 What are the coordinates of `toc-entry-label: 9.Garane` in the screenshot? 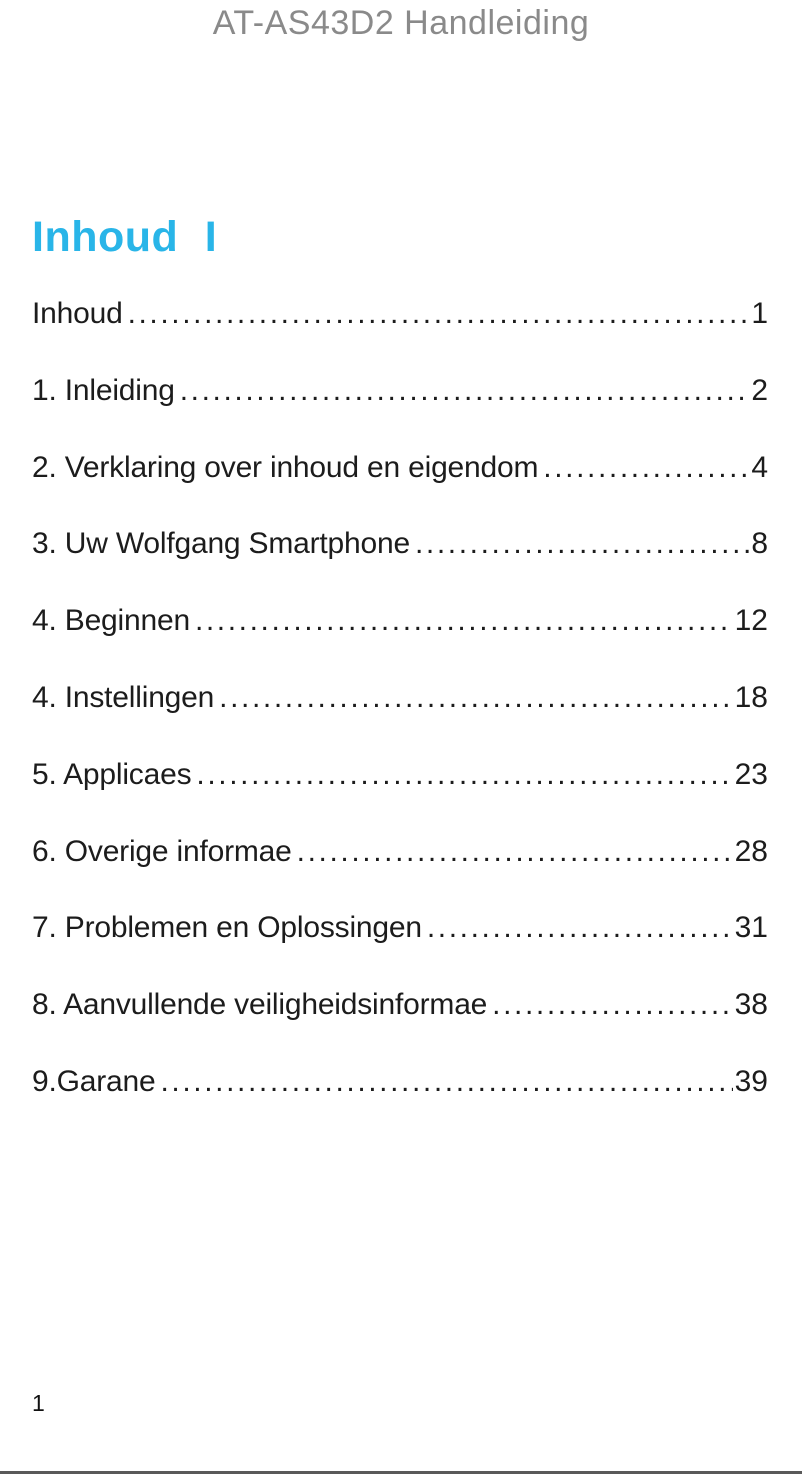 It's located at (94, 1081).